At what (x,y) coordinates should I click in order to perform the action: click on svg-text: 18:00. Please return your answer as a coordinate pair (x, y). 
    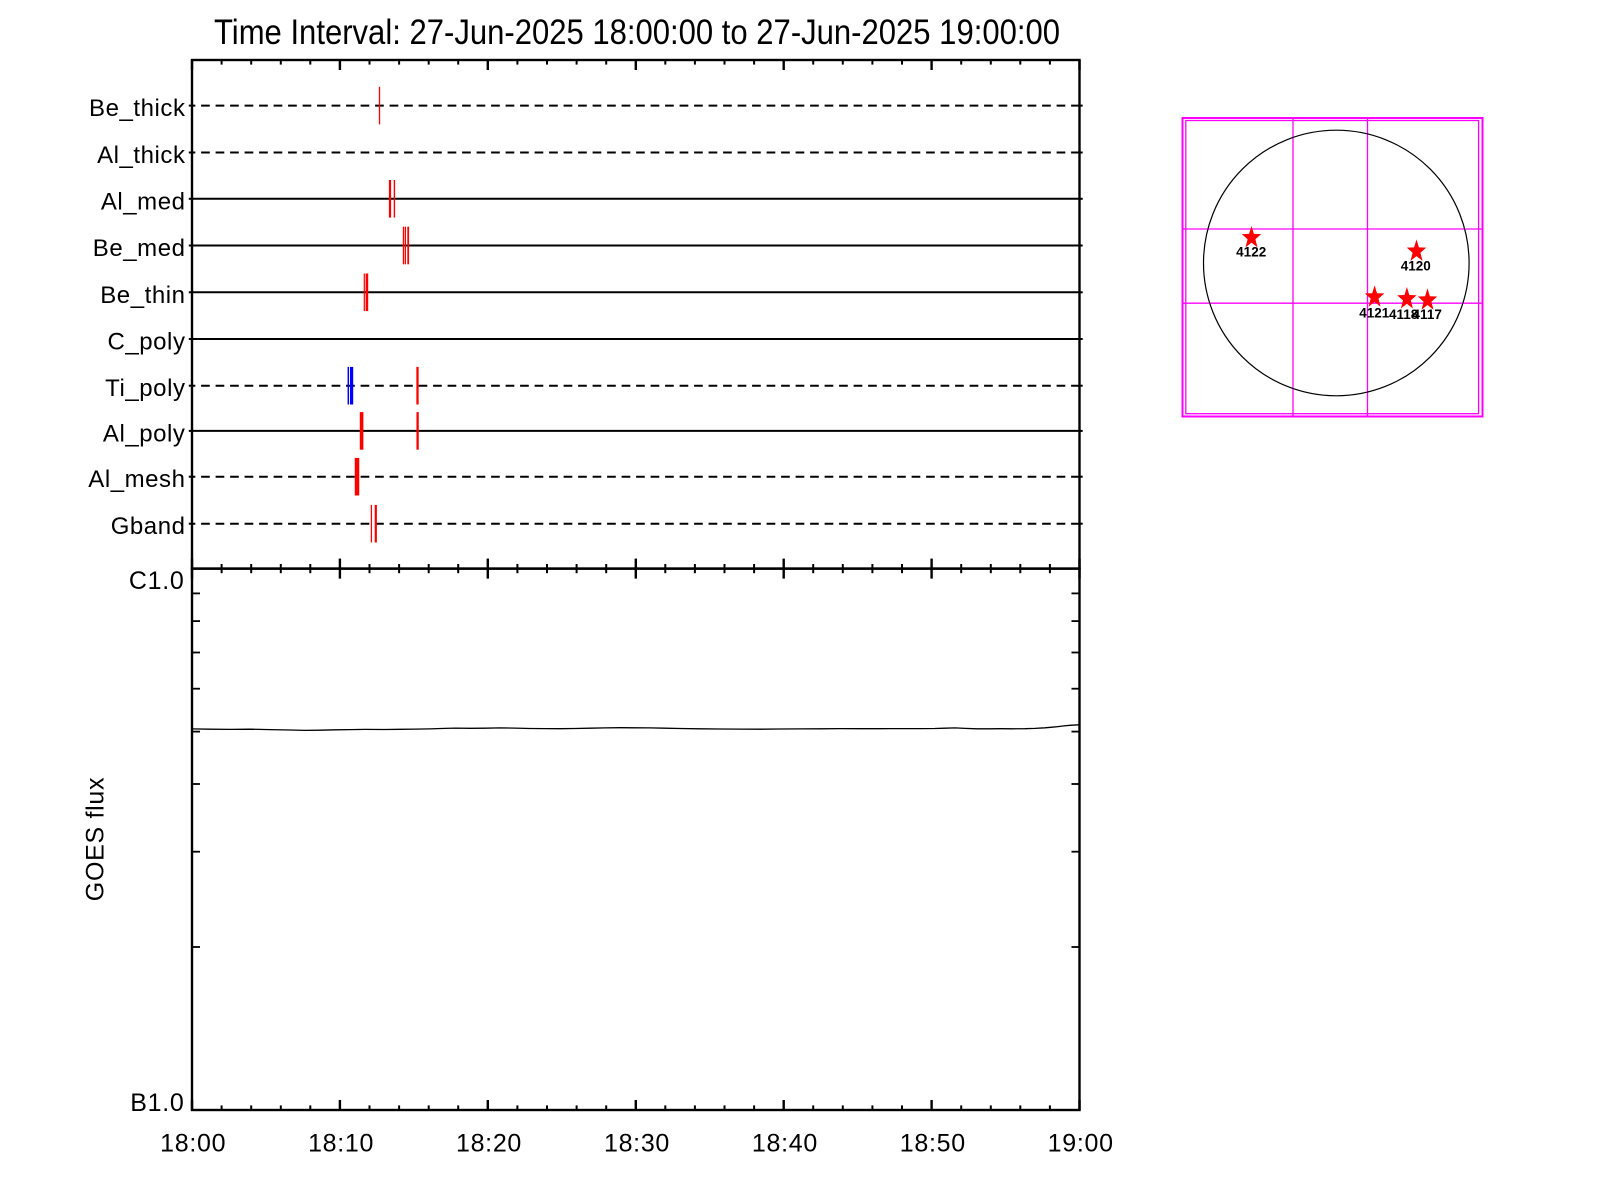
    Looking at the image, I should click on (193, 1144).